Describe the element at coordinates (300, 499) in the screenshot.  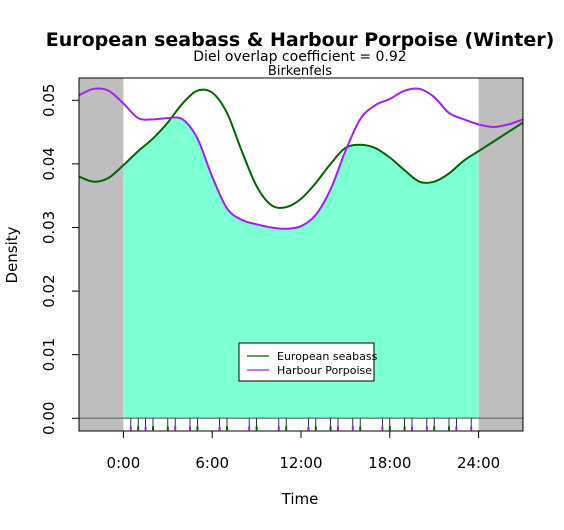
I see `x-axis-label: Time` at that location.